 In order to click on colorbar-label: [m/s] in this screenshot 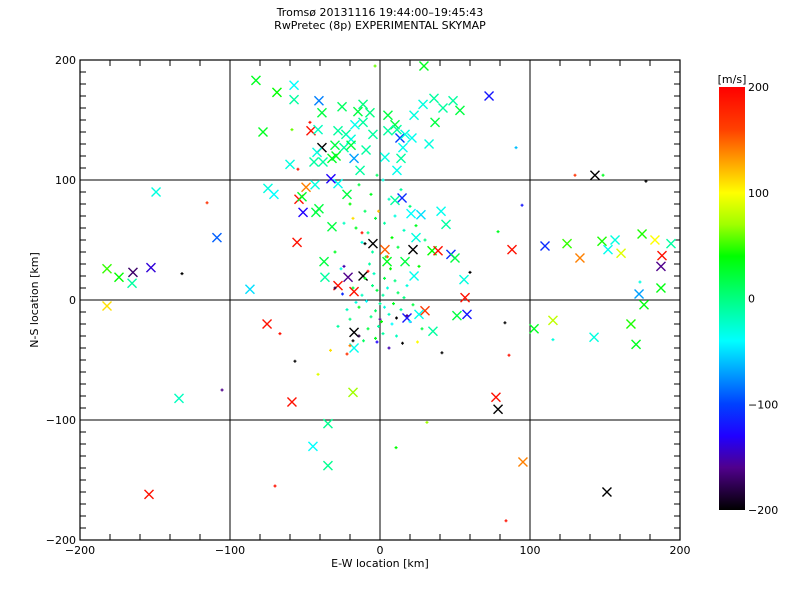, I will do `click(732, 79)`.